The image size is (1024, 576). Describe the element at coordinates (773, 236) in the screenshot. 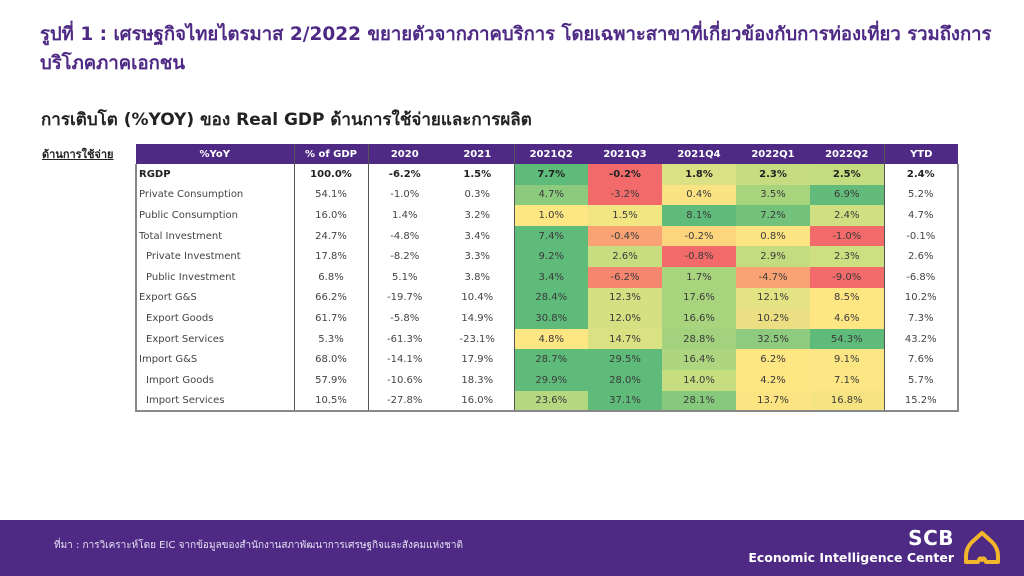

I see `heatmap-cell: 0.8%` at that location.